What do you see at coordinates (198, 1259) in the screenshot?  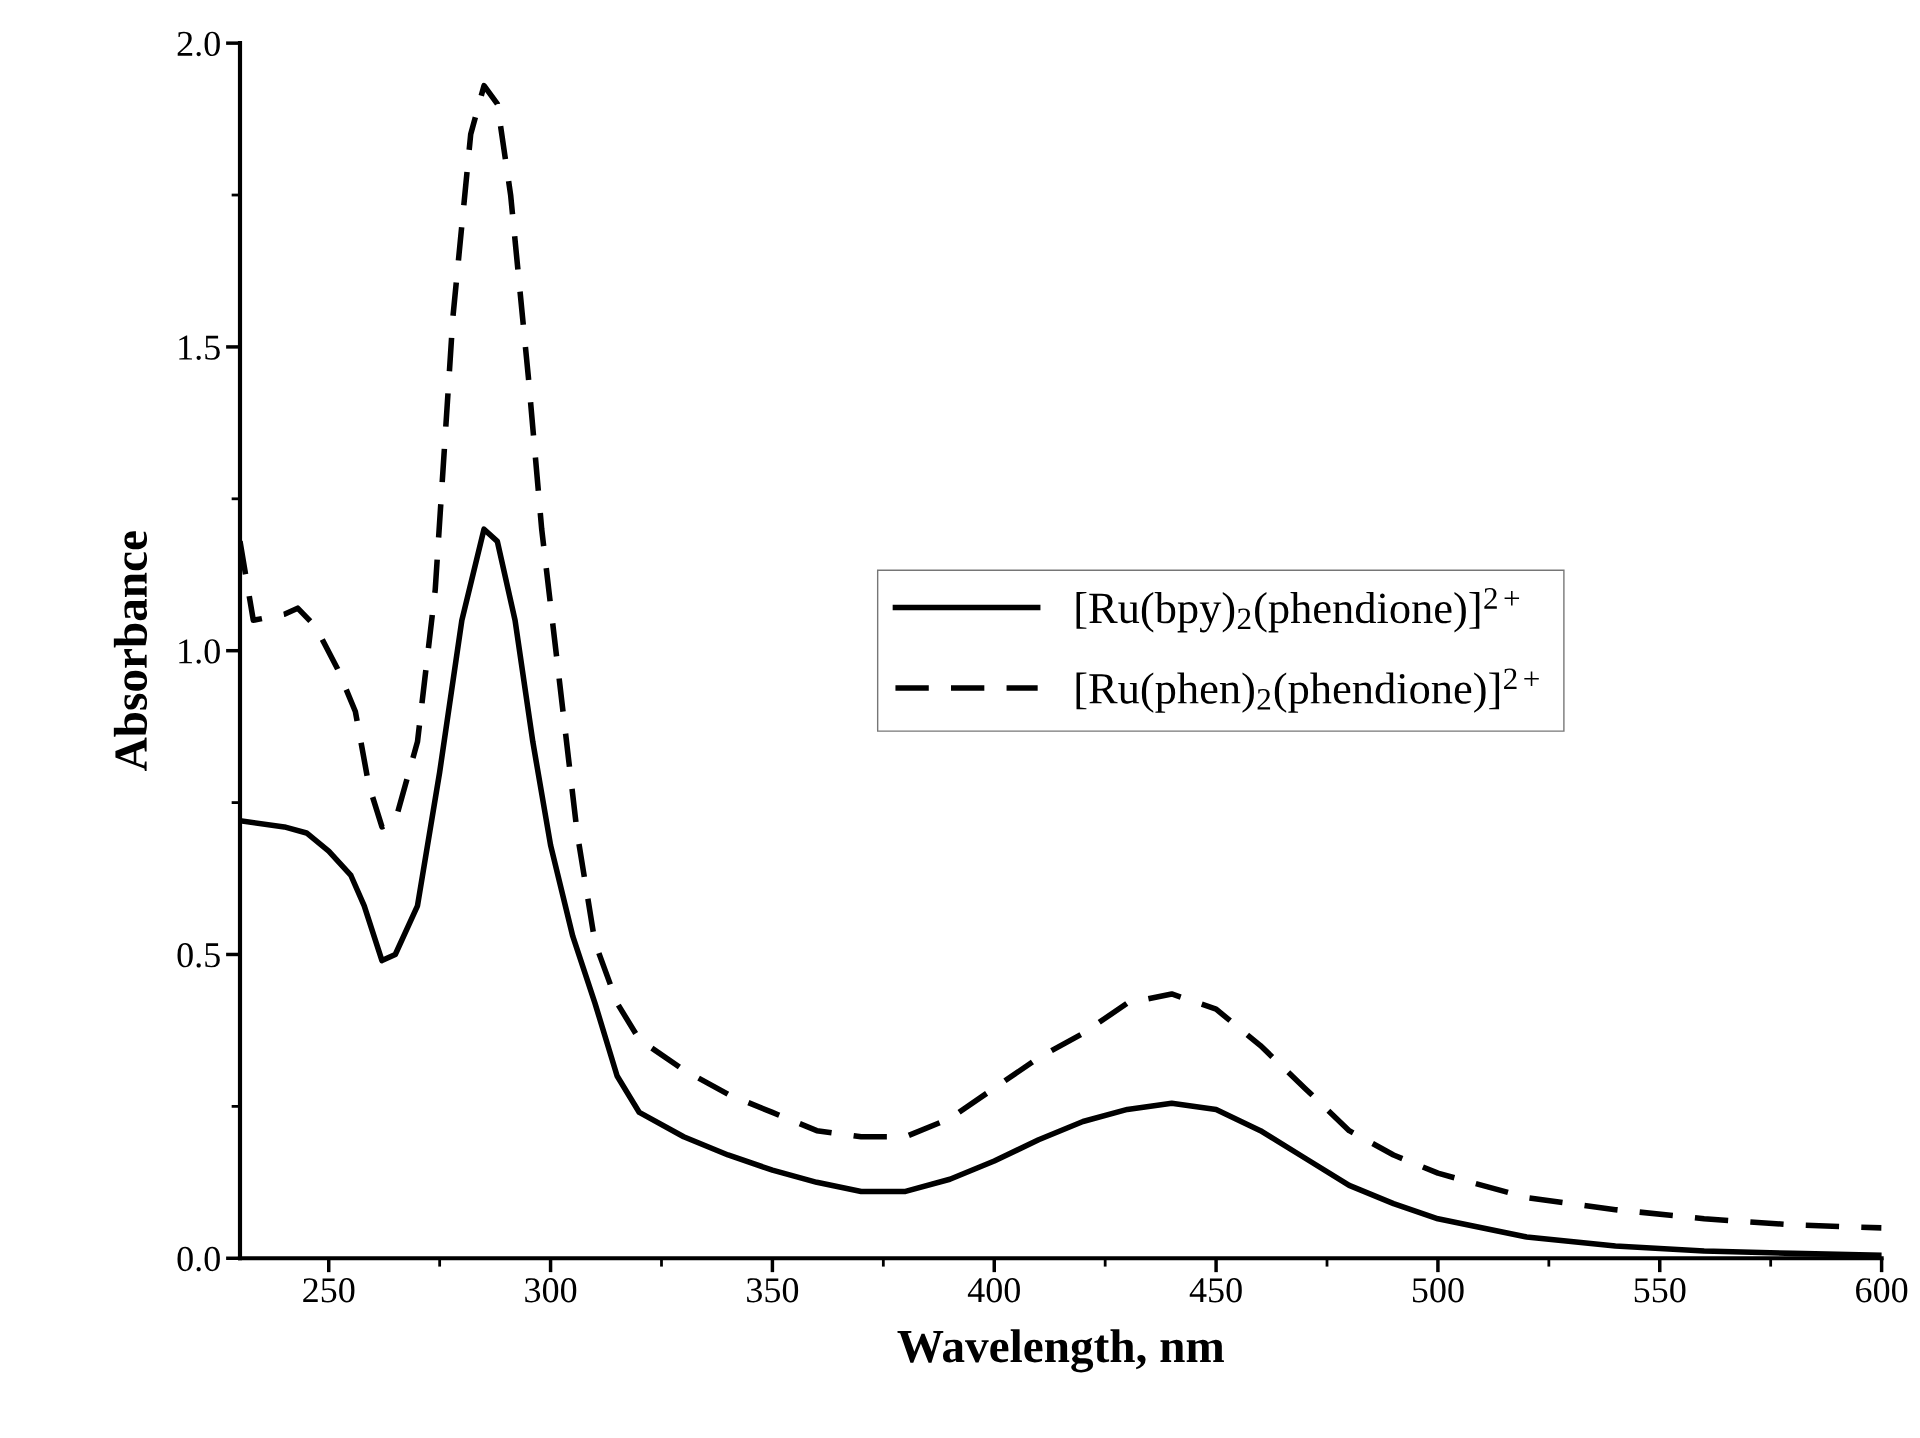 I see `y-tick-label: 0.0` at bounding box center [198, 1259].